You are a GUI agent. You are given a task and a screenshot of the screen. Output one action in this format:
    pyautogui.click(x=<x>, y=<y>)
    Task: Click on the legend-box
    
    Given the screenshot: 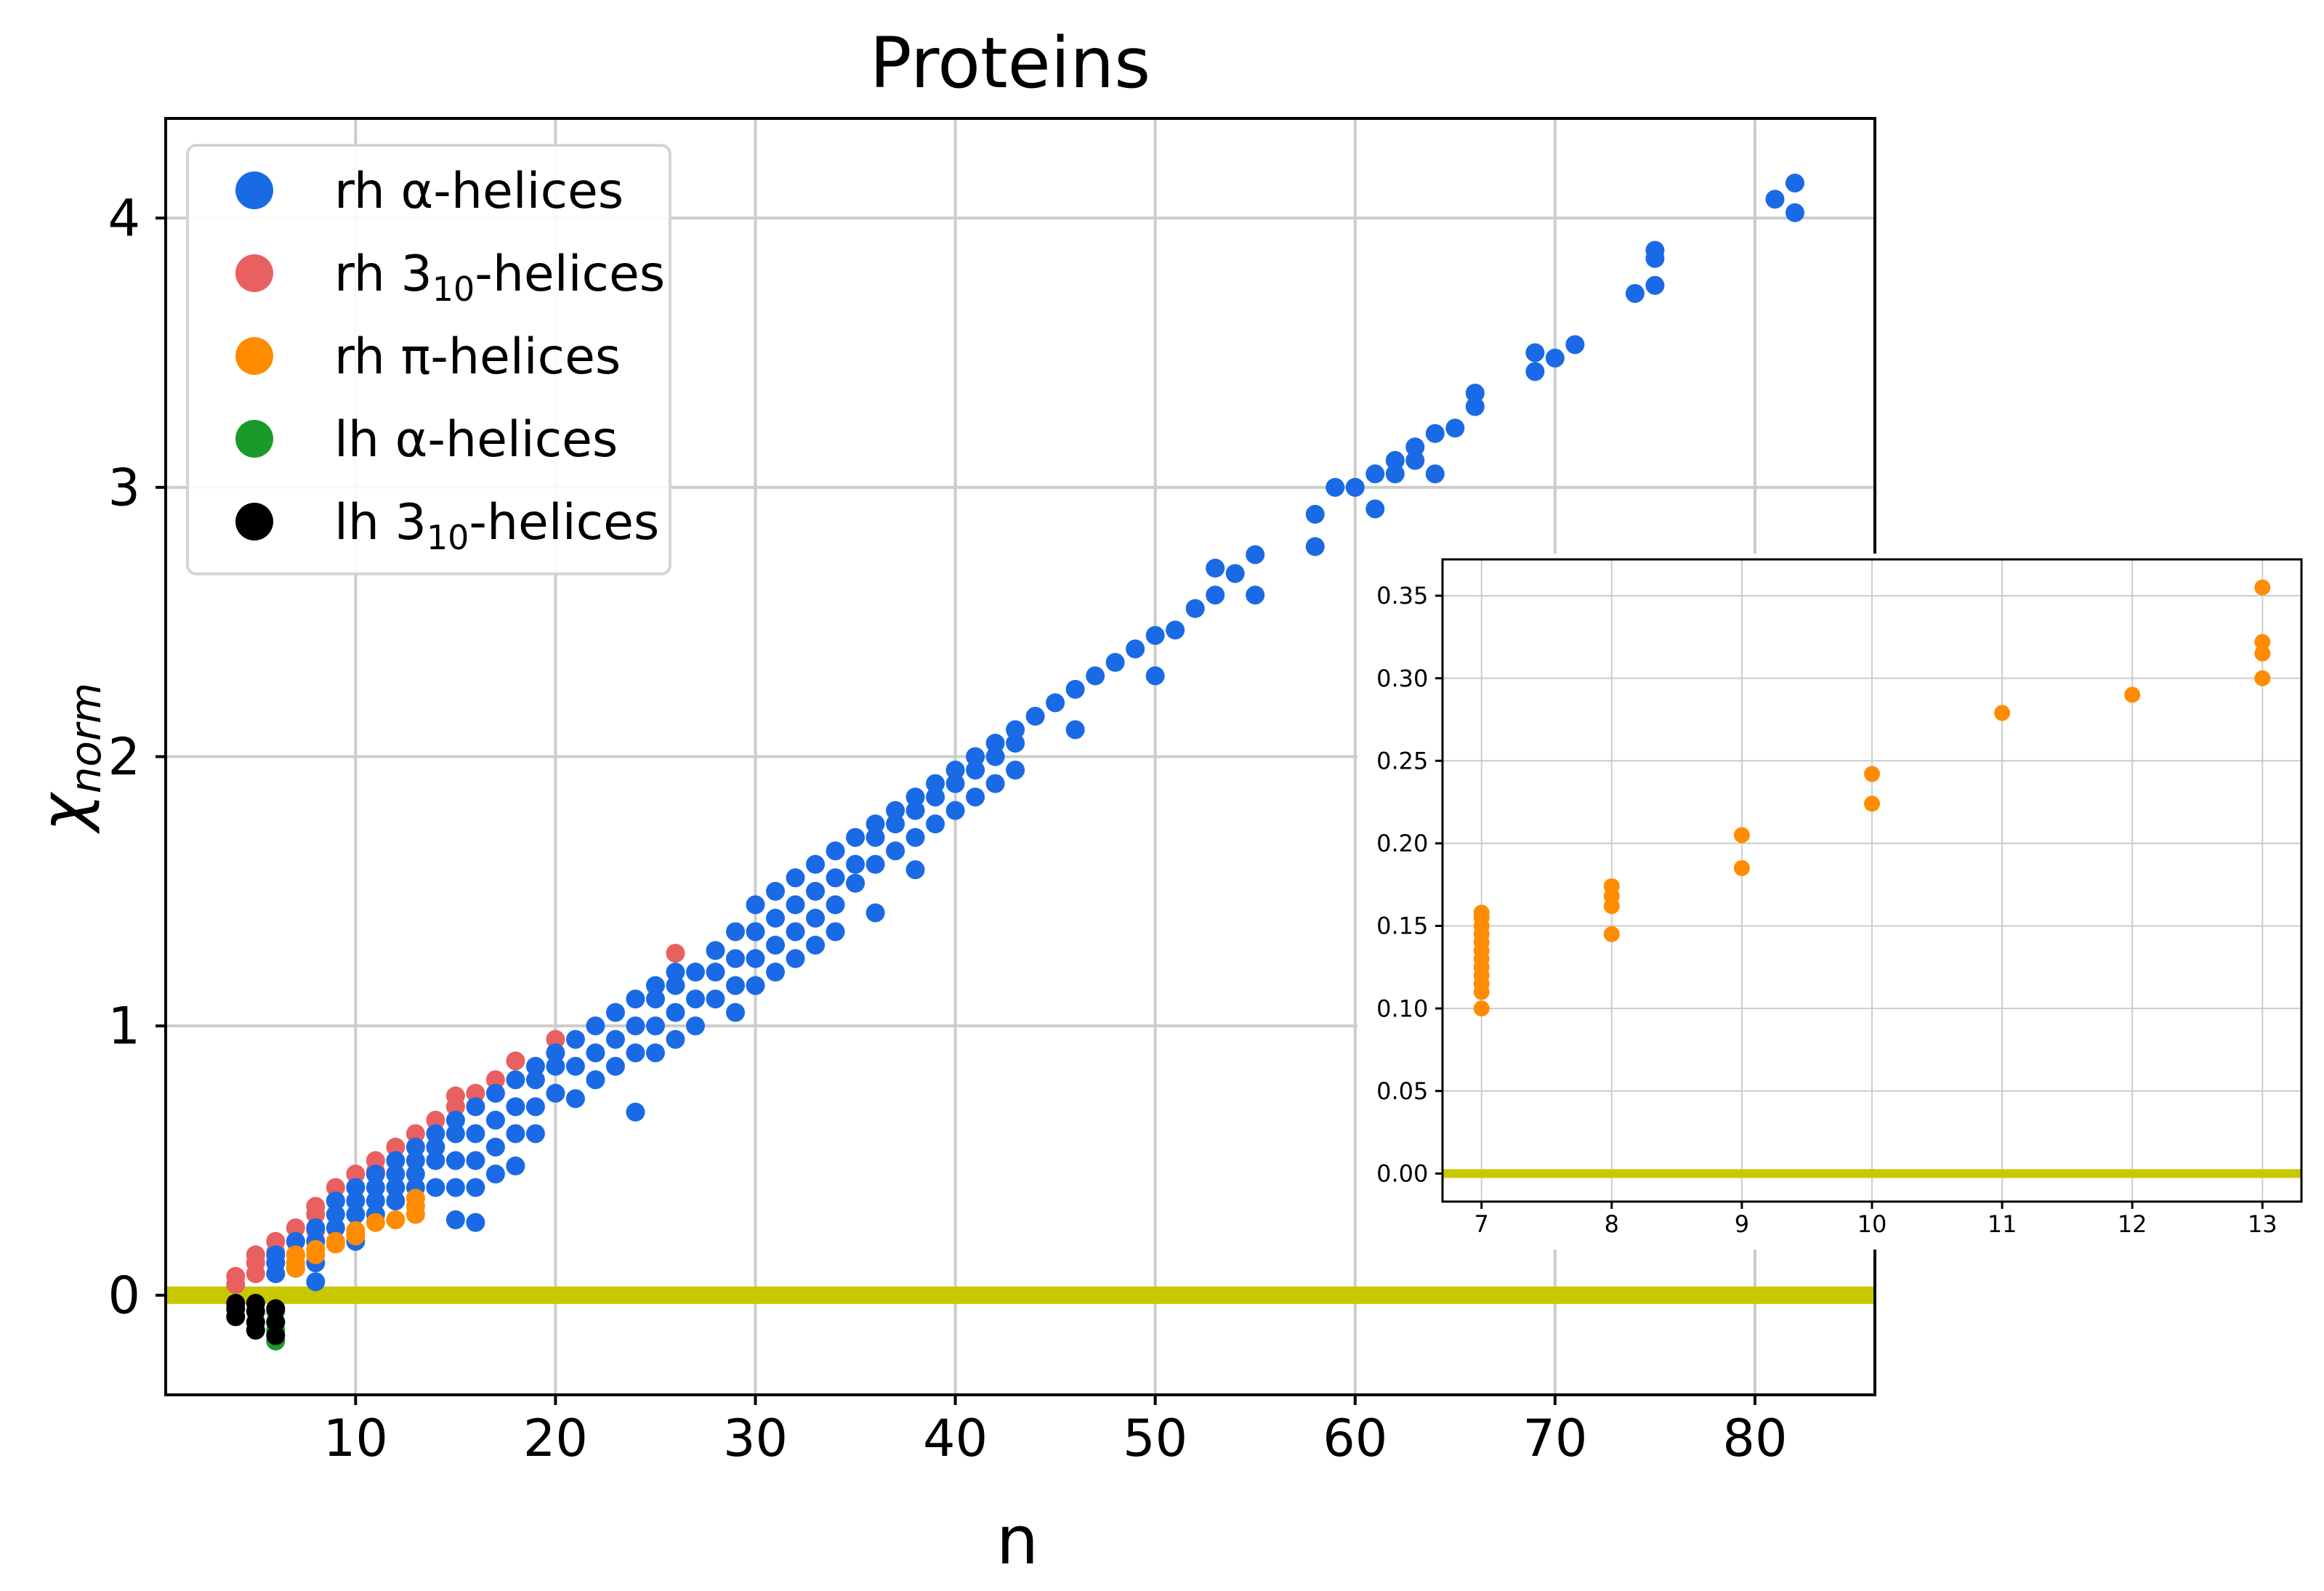 What is the action you would take?
    pyautogui.click(x=428, y=359)
    